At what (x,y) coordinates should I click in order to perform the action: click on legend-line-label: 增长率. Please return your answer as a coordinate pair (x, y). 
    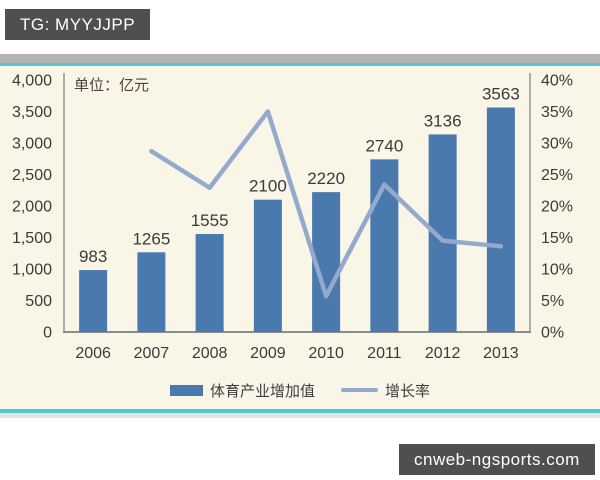
    Looking at the image, I should click on (408, 391).